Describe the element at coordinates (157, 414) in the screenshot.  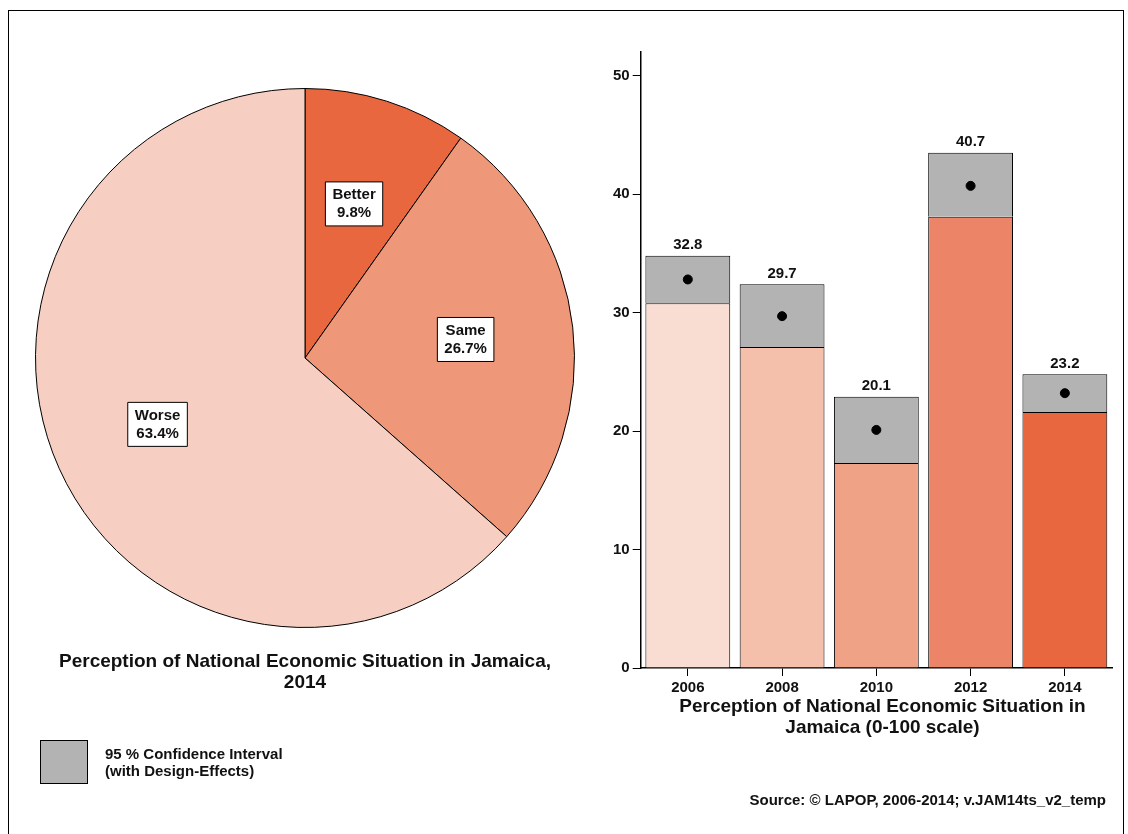
I see `slice-label: Worse` at that location.